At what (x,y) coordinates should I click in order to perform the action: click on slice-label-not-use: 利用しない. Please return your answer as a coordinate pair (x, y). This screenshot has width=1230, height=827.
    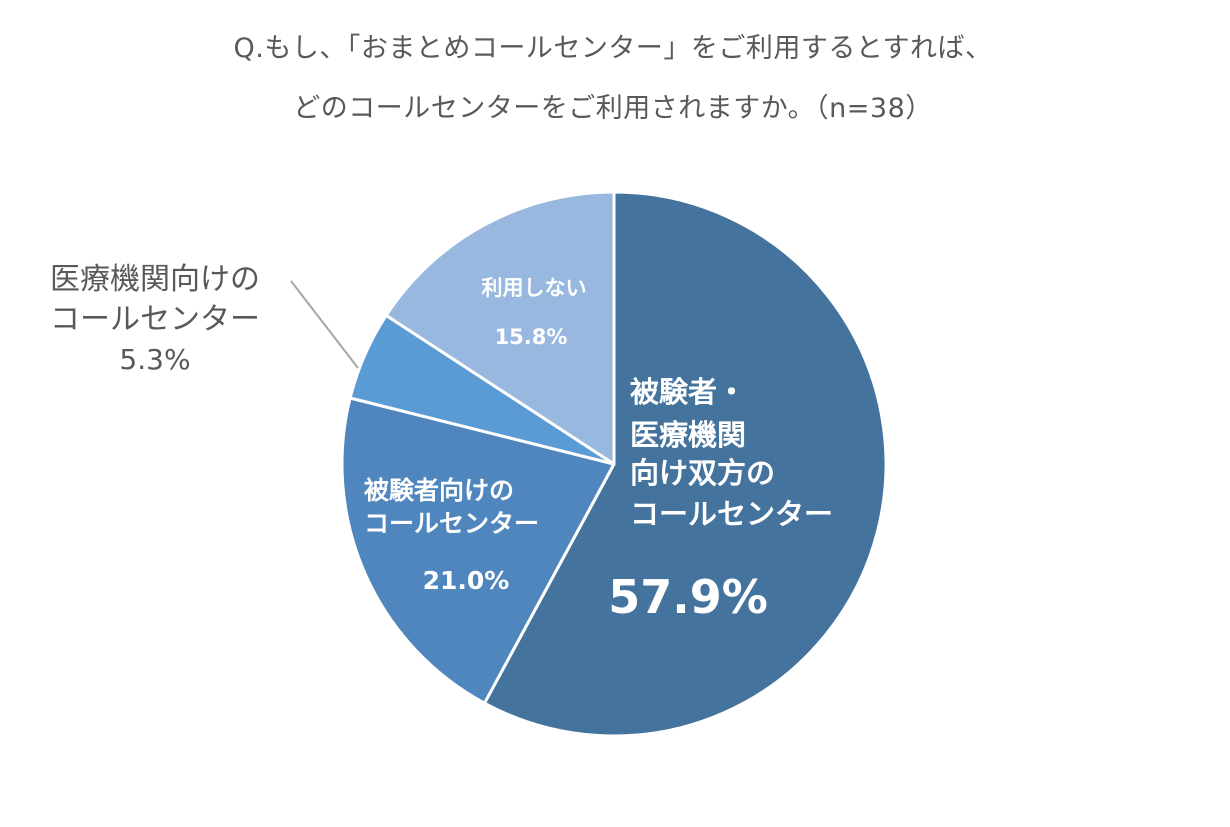
    Looking at the image, I should click on (534, 288).